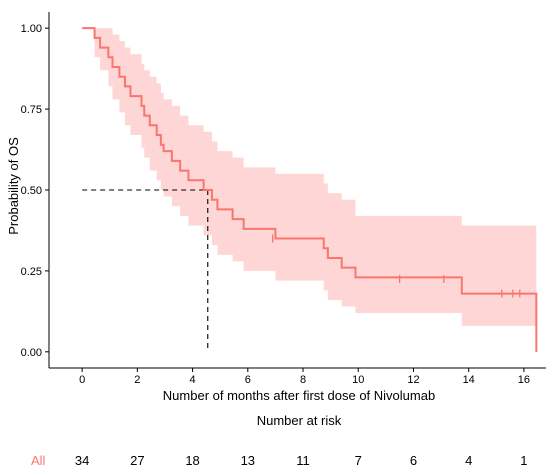 This screenshot has width=550, height=475. What do you see at coordinates (31, 272) in the screenshot?
I see `y-tick-label: 0.25` at bounding box center [31, 272].